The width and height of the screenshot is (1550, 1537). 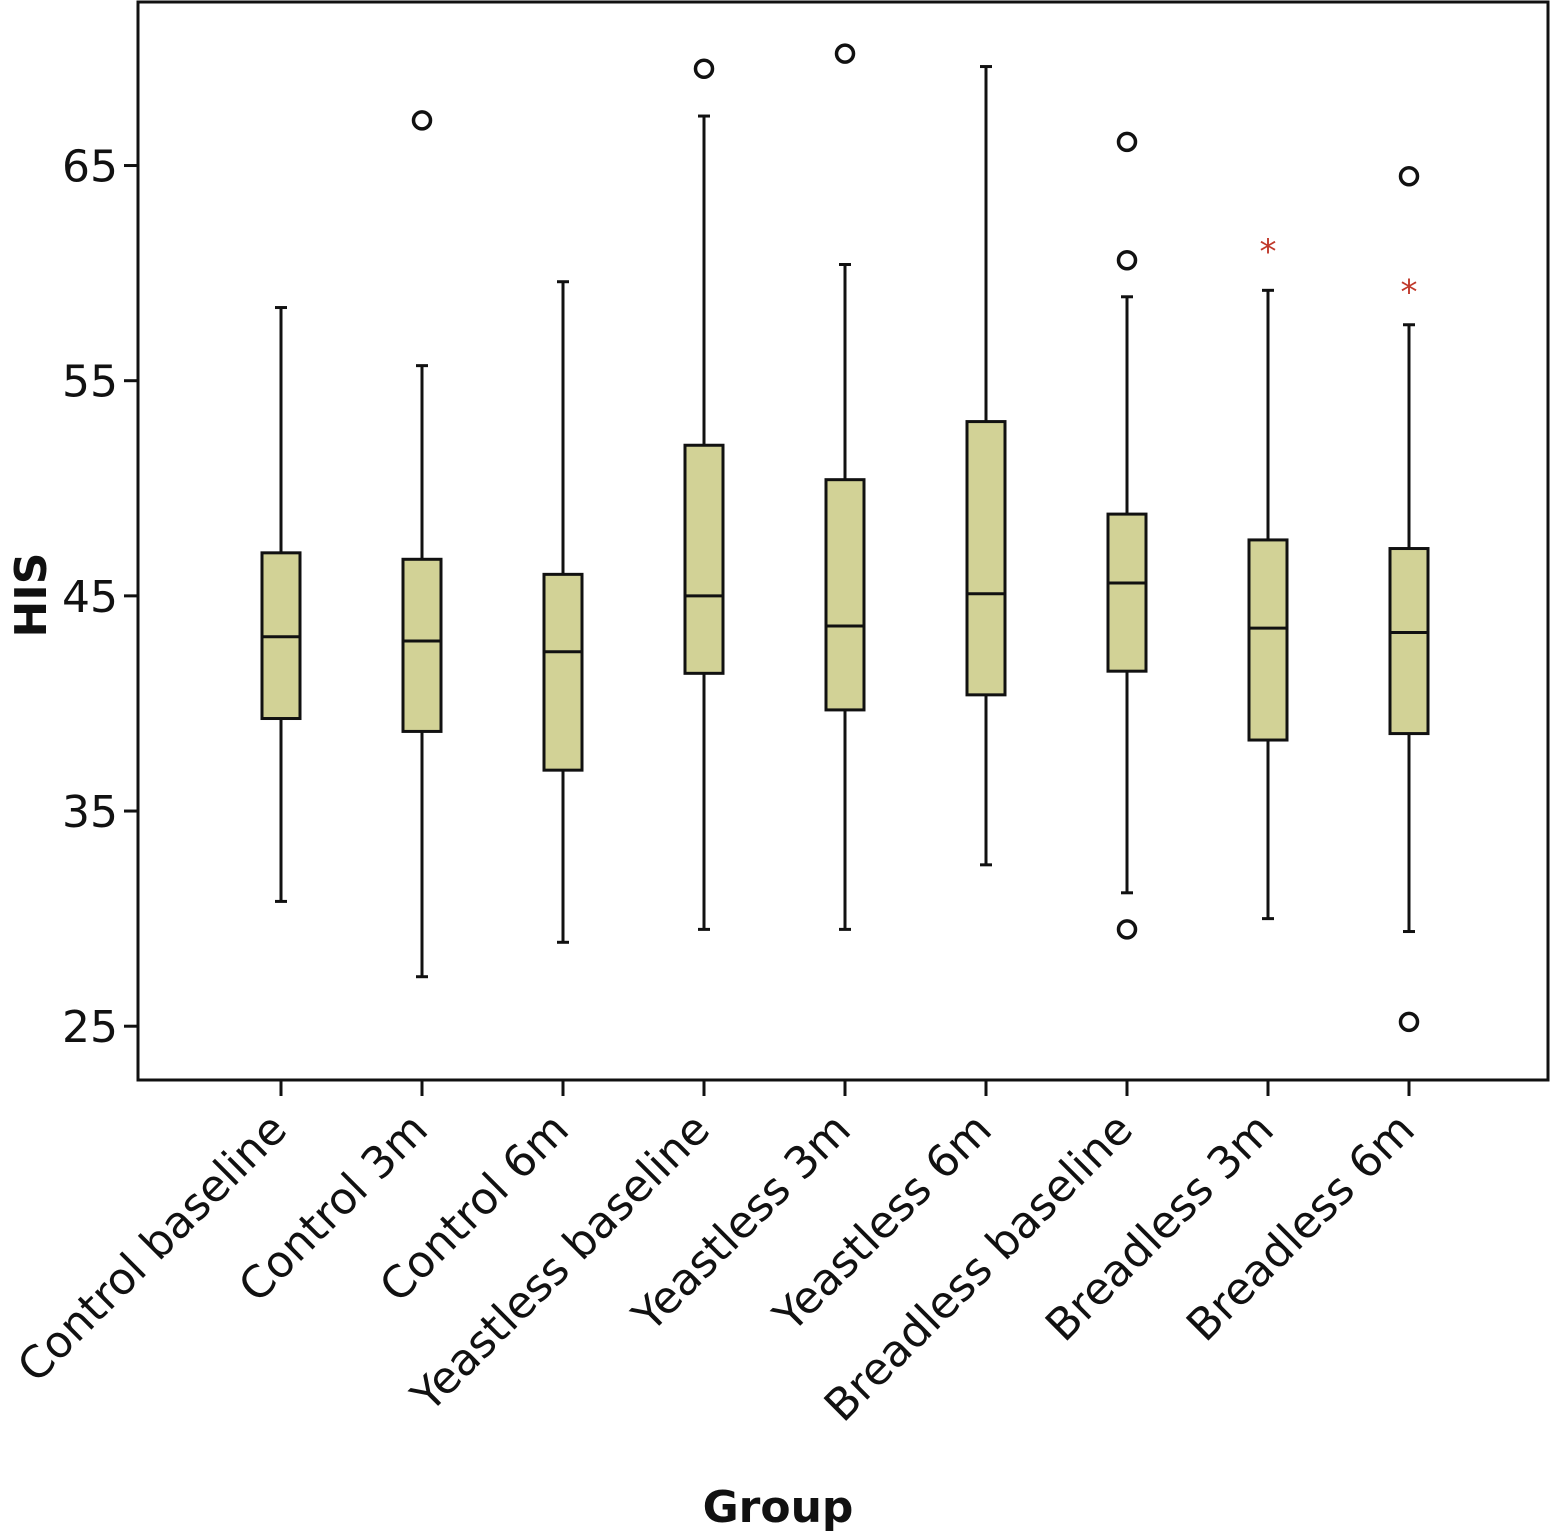 I want to click on y-tick-label: 55, so click(x=90, y=382).